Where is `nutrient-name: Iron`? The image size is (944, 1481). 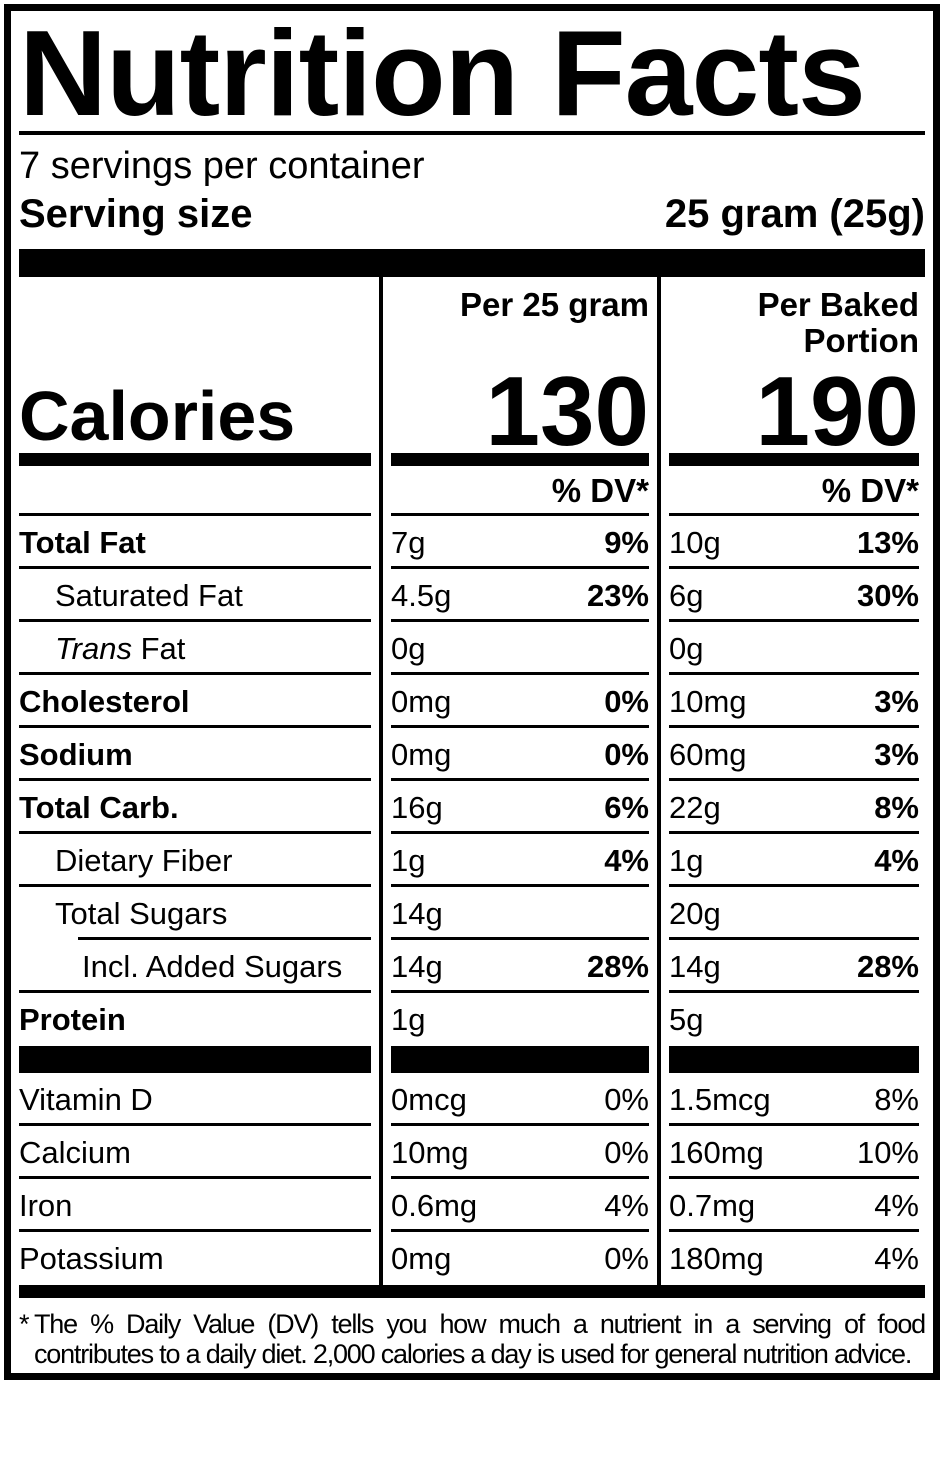
nutrient-name: Iron is located at coordinates (46, 1205).